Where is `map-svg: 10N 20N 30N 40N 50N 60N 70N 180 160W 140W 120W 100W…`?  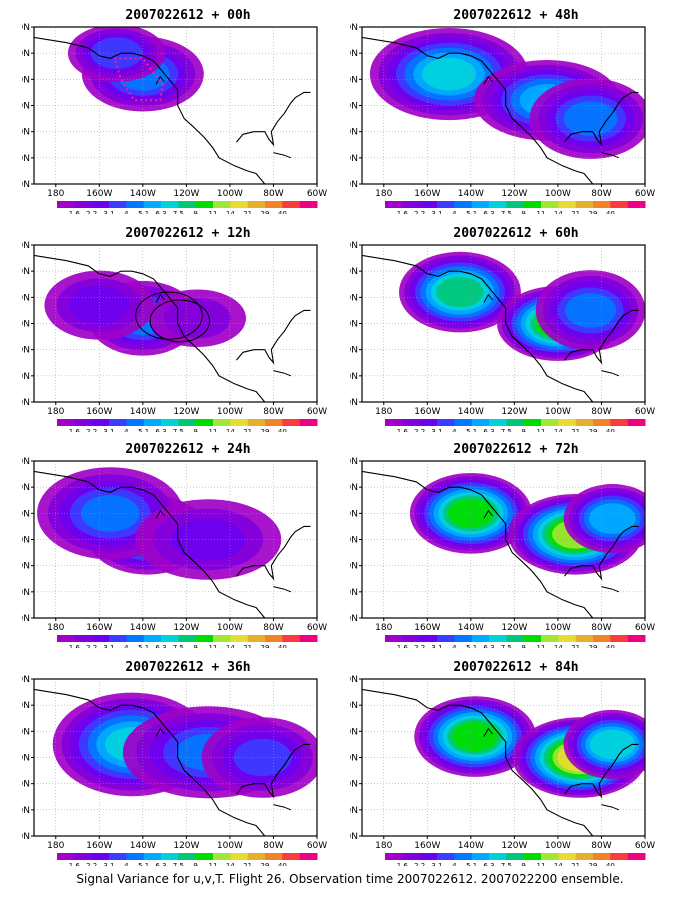
map-svg: 10N 20N 30N 40N 50N 60N 70N 180 160W 140W 120W 100W… is located at coordinates (174, 552).